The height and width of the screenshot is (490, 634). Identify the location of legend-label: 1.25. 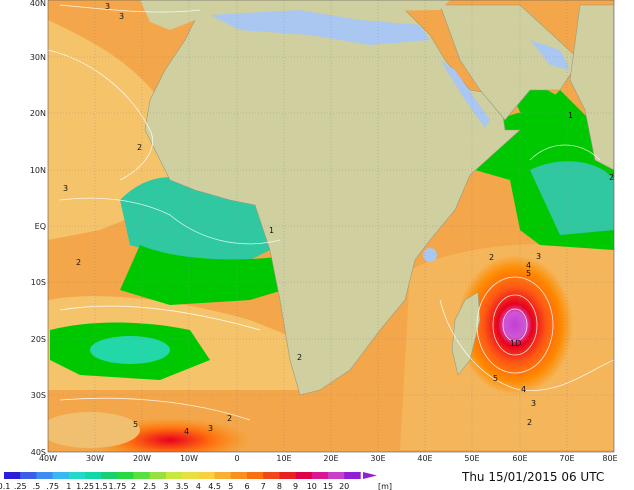
(85, 486).